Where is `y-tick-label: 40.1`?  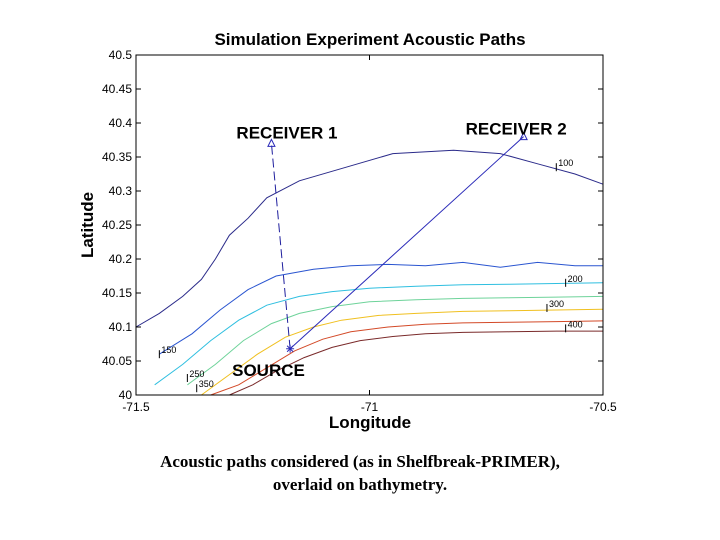
y-tick-label: 40.1 is located at coordinates (121, 327).